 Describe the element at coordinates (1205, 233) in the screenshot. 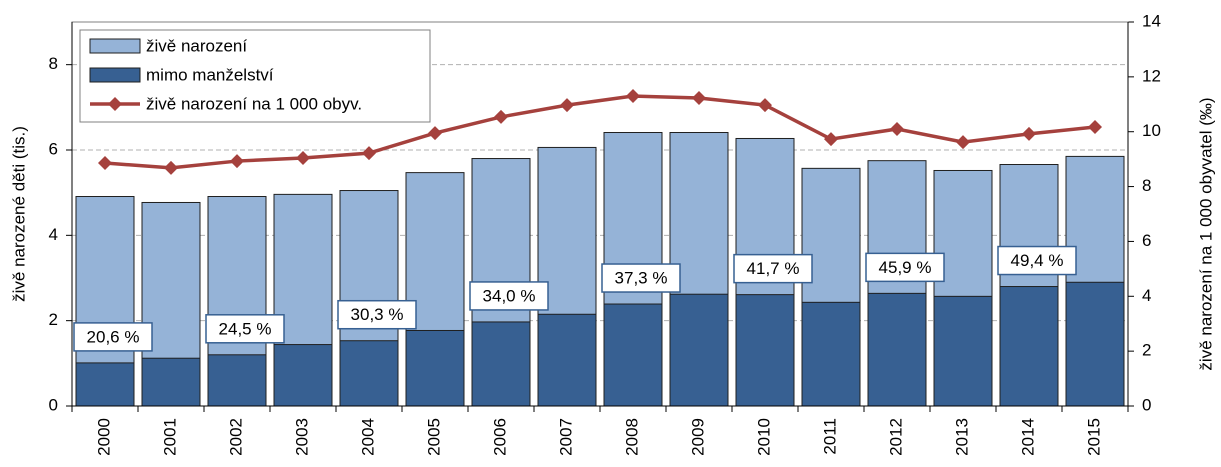

I see `y2-axis-title: živě narození na 1 000 obyvatel (‰)` at that location.